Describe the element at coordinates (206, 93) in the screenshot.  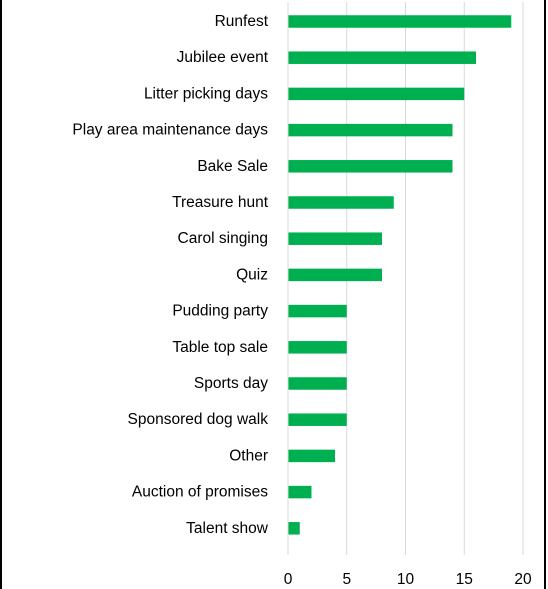
I see `category-label: Litter picking days` at that location.